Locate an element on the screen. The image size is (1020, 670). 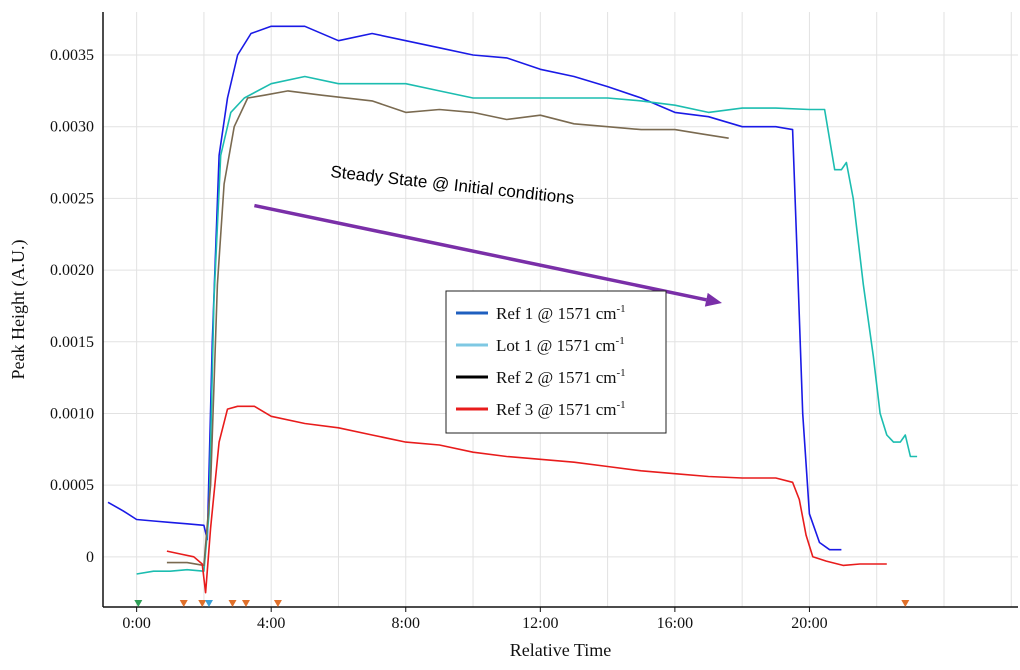
y-axis-title: Peak Height (A.U.) is located at coordinates (18, 310).